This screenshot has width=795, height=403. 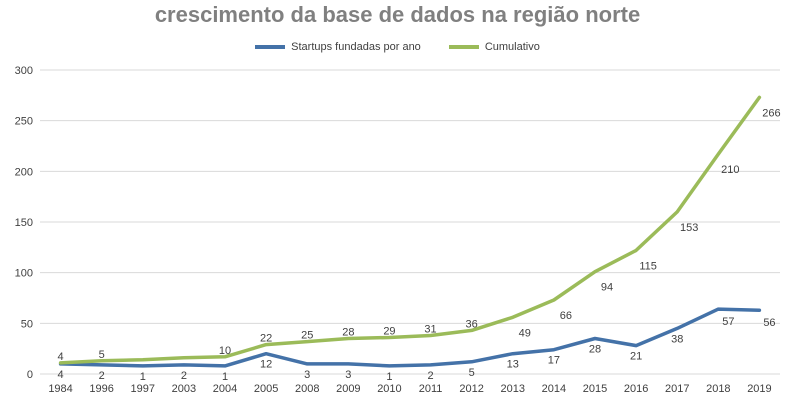 I want to click on y-tick-label: 200, so click(x=24, y=172).